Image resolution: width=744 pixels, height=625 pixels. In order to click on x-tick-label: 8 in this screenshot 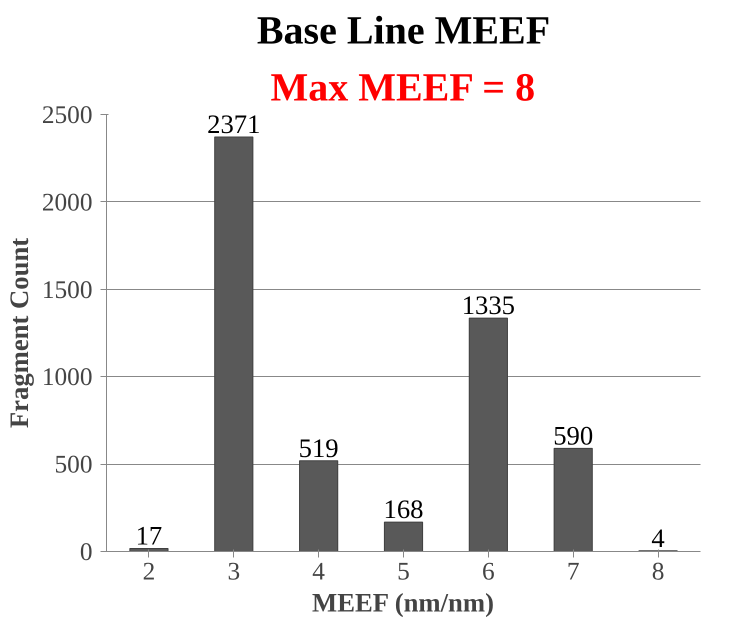, I will do `click(658, 572)`.